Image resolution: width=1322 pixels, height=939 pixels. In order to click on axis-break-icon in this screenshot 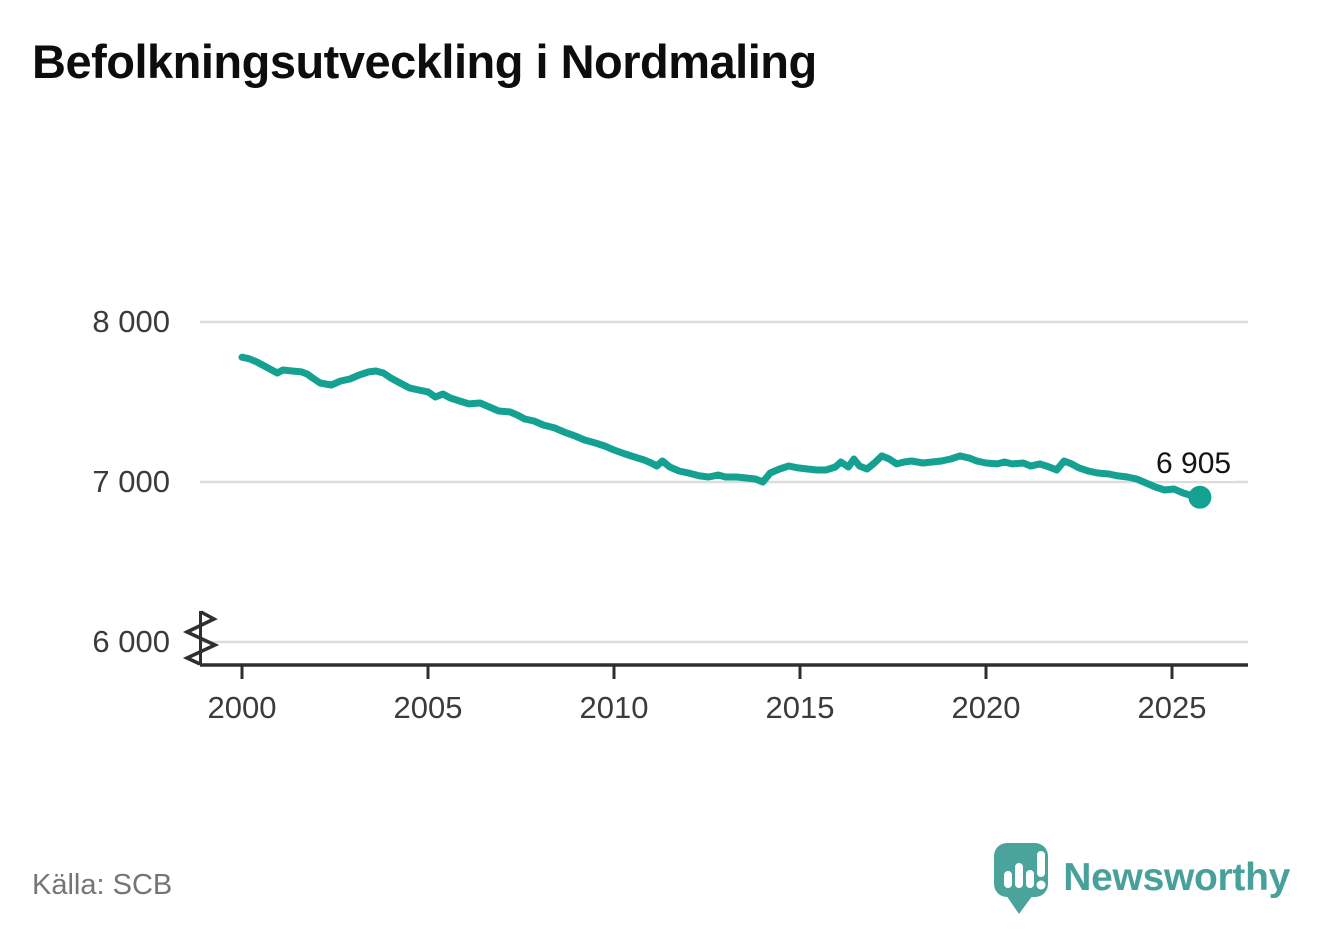, I will do `click(201, 638)`.